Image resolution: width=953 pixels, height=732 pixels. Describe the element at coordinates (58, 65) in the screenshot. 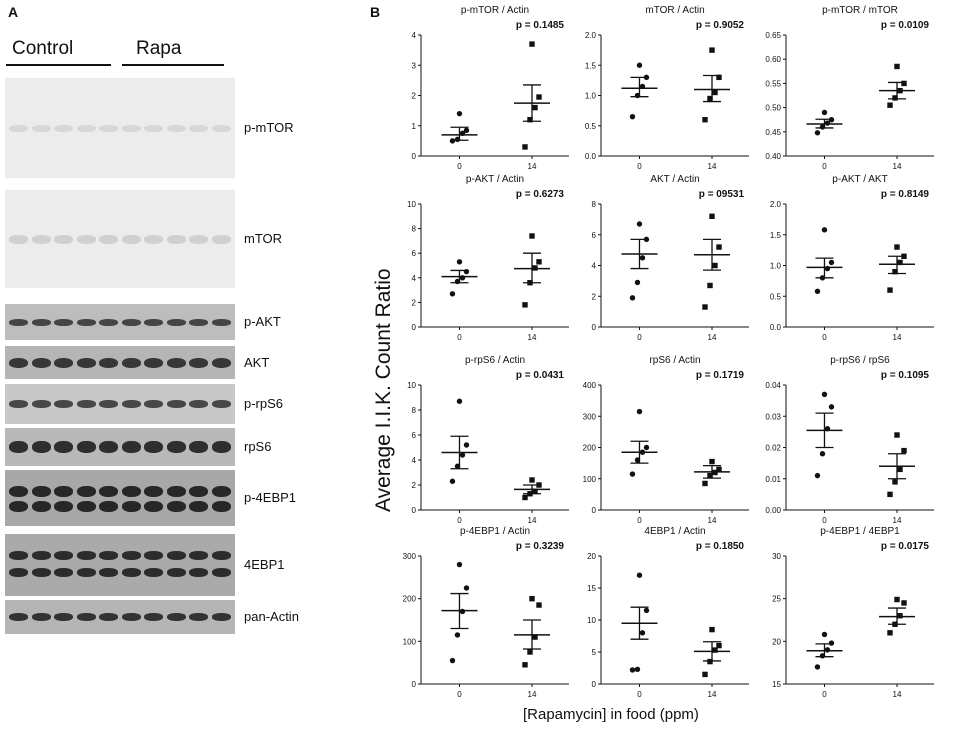

I see `control-group-line` at that location.